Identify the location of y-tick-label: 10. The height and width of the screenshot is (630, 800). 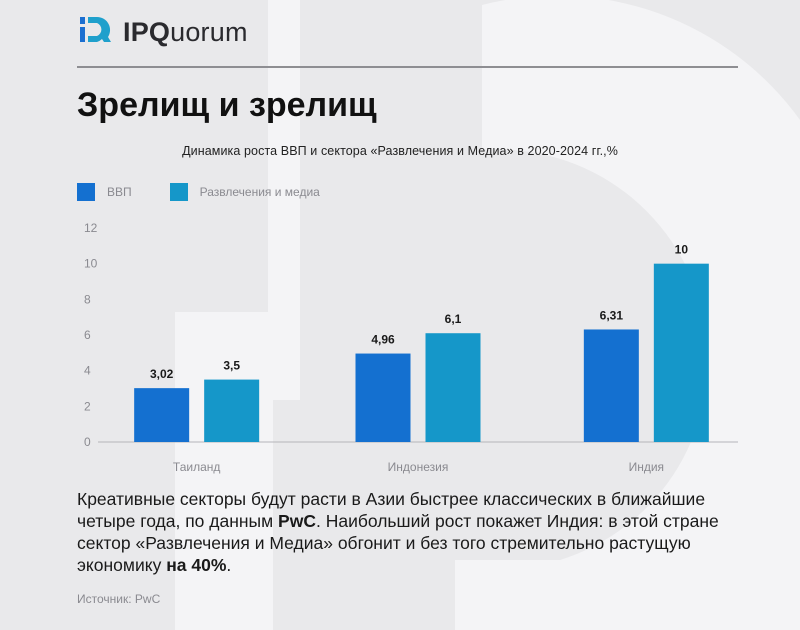
(91, 264).